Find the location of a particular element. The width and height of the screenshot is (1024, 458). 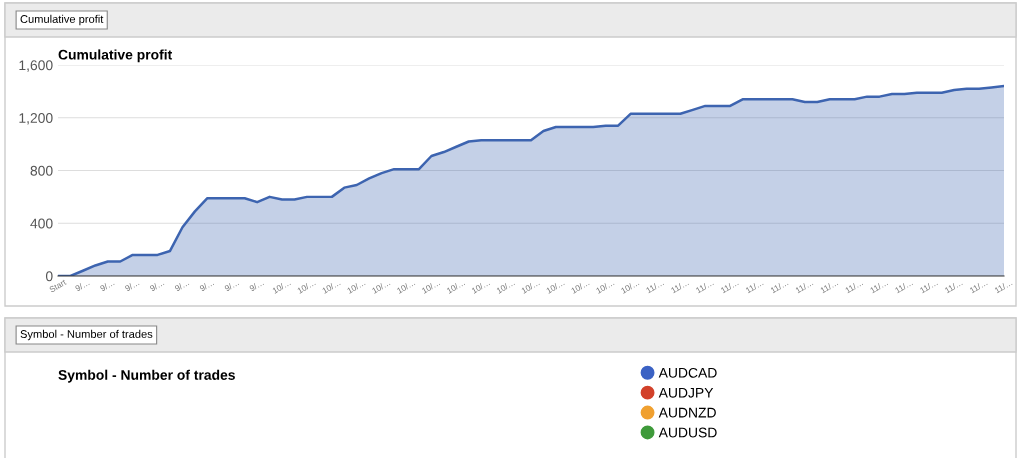

y-tick-label: 400 is located at coordinates (41, 223).